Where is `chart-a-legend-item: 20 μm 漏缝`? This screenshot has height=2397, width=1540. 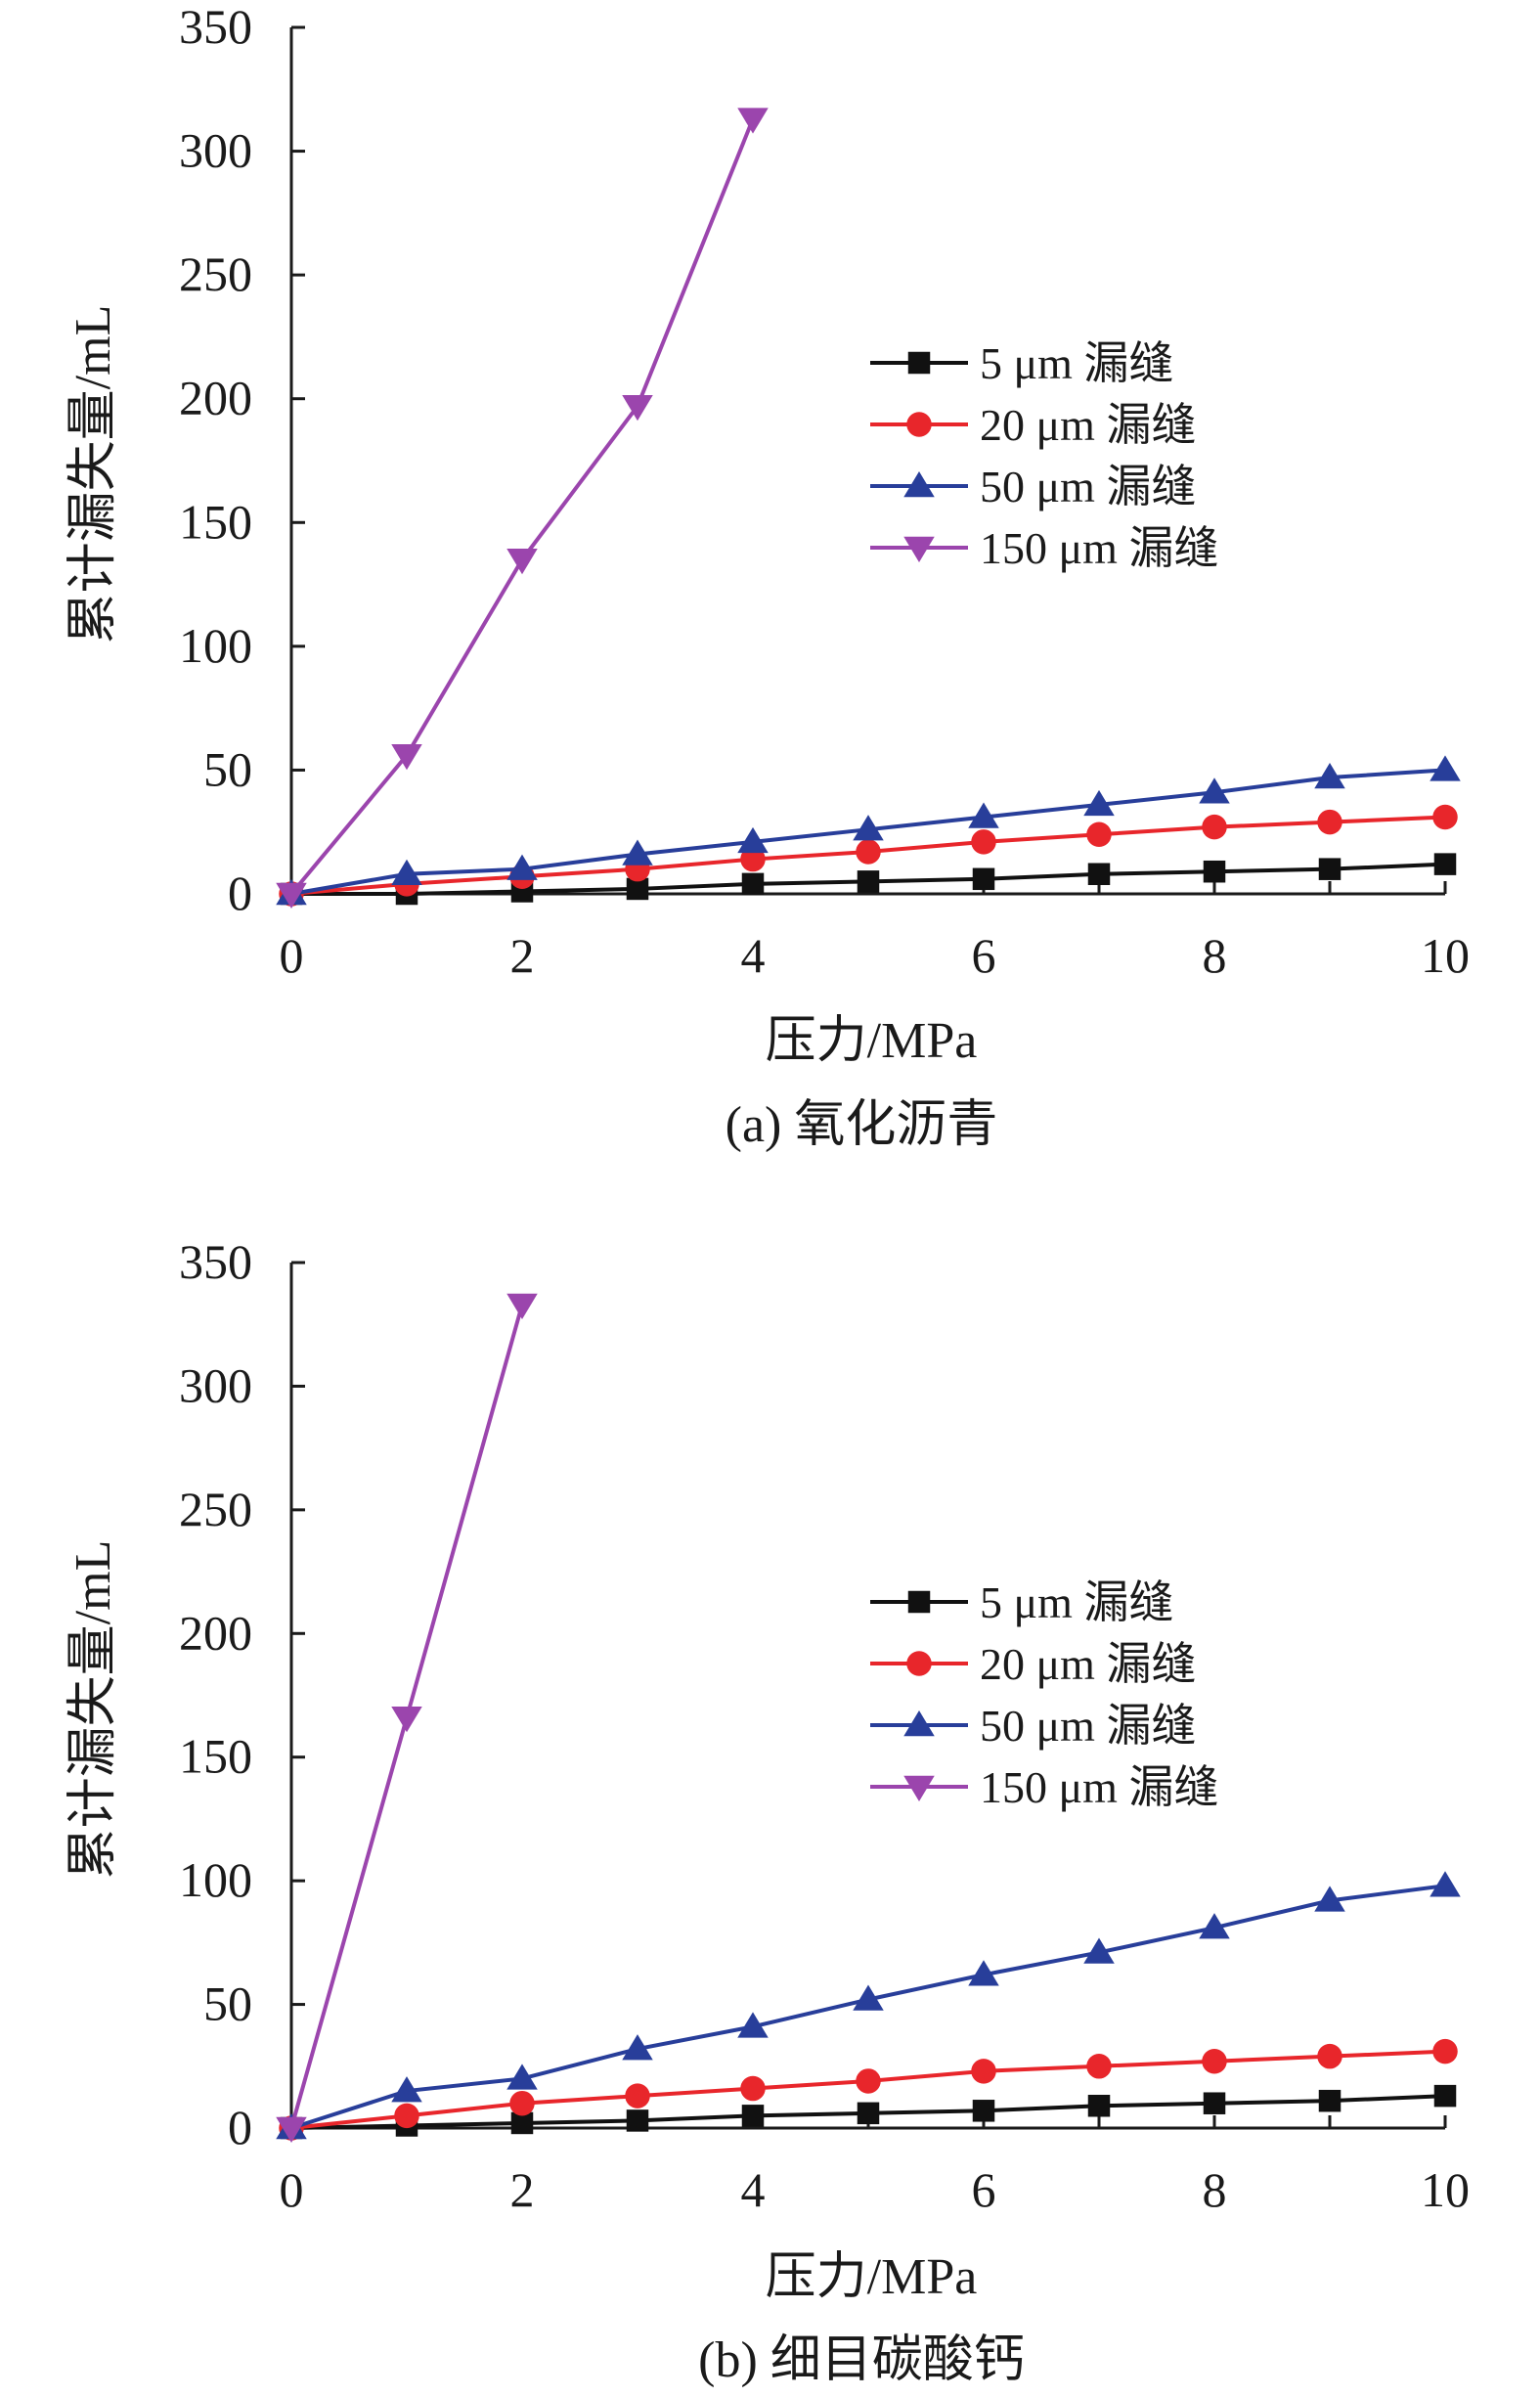 chart-a-legend-item: 20 μm 漏缝 is located at coordinates (1033, 425).